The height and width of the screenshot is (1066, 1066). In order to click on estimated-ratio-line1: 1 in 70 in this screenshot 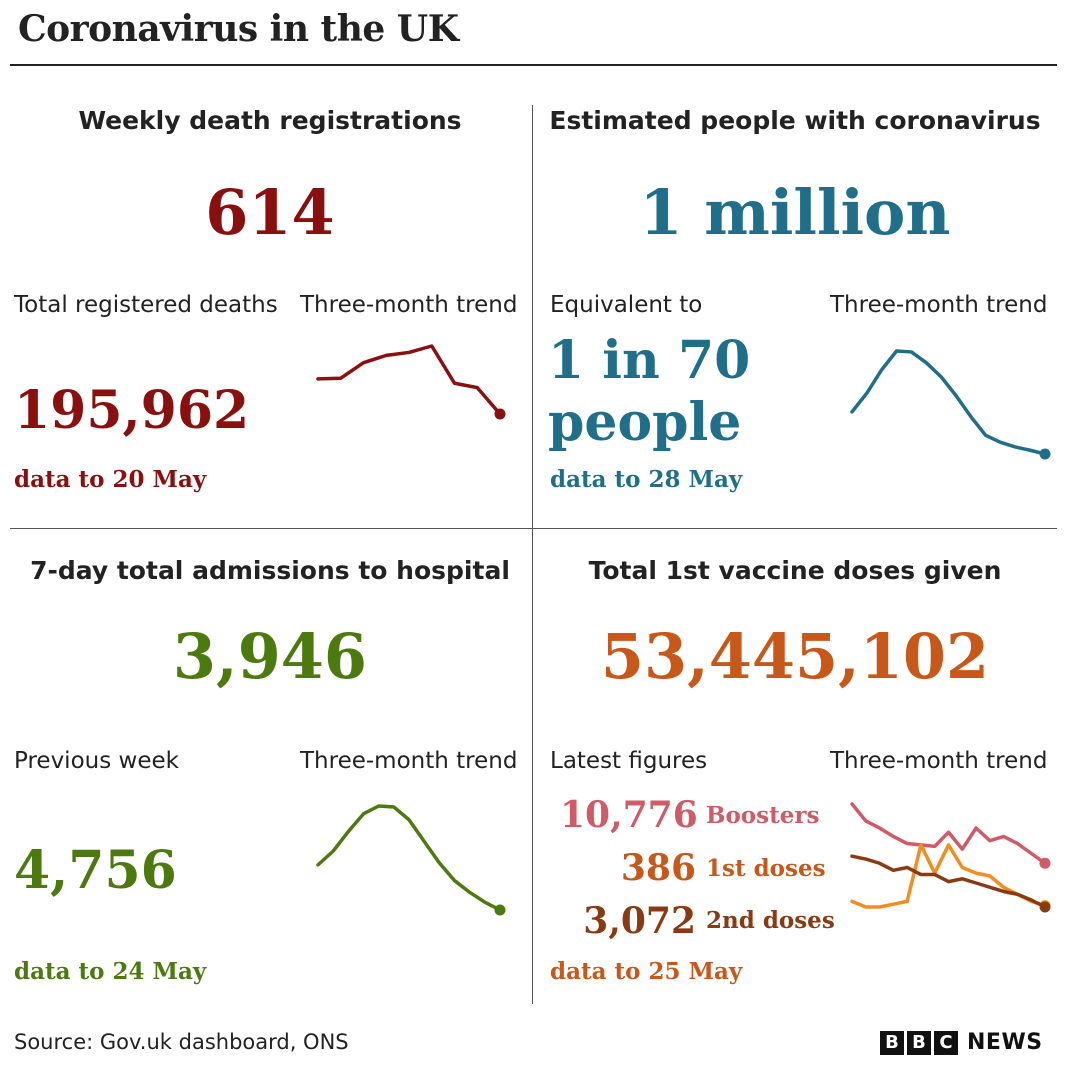, I will do `click(649, 360)`.